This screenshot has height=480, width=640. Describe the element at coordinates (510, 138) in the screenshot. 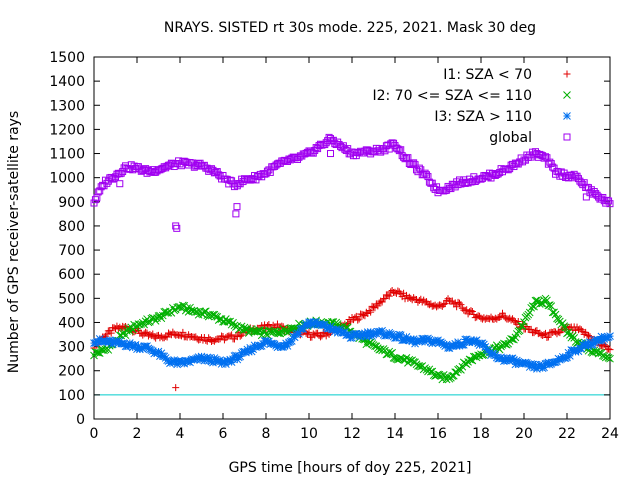

I see `legend-label: global` at that location.